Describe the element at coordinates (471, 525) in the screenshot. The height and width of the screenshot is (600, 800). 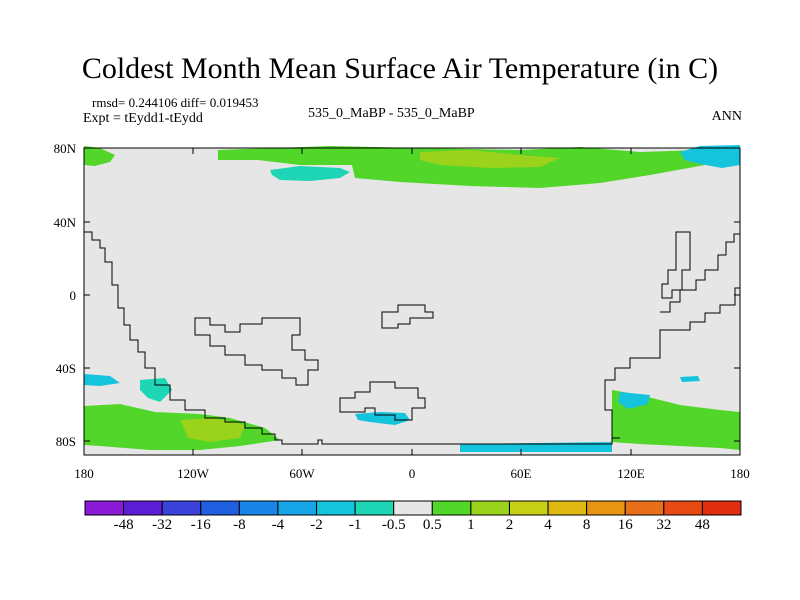
I see `colorbar-label: 1` at that location.